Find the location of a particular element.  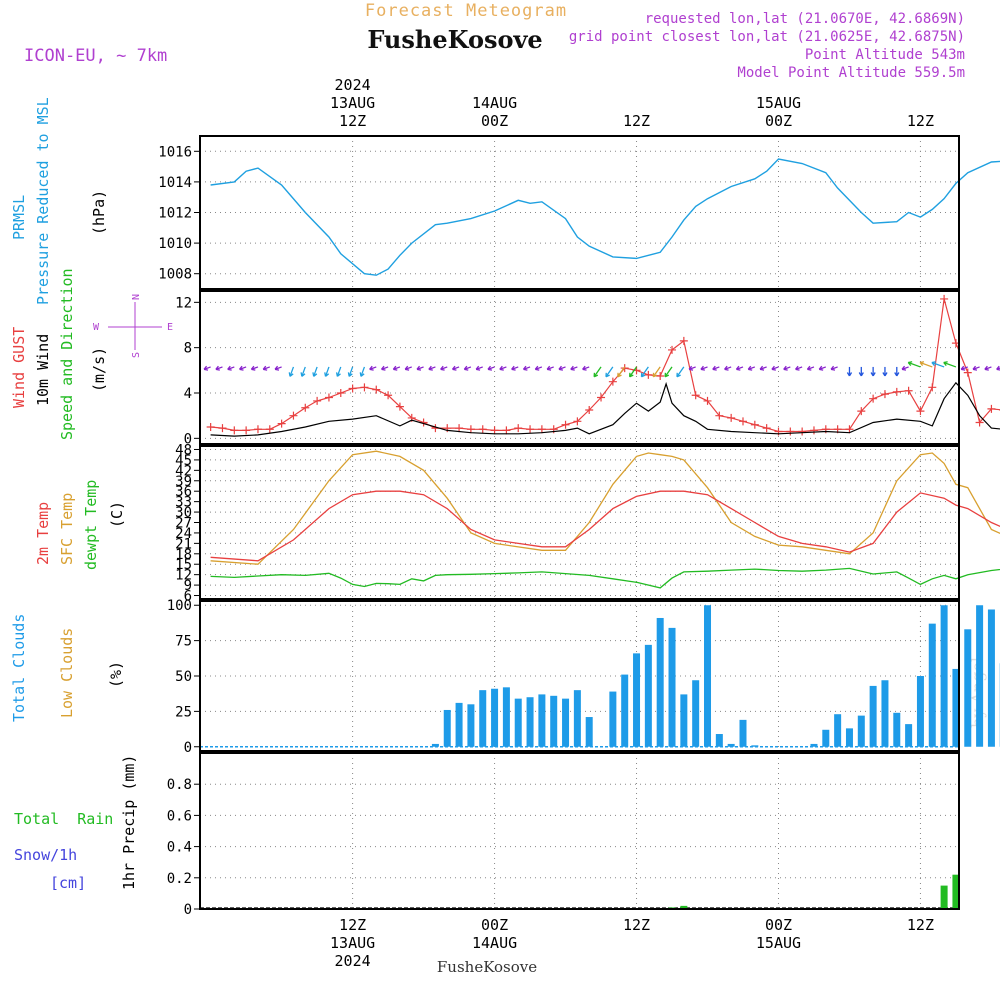

top-time-label: 15AUG is located at coordinates (778, 103).